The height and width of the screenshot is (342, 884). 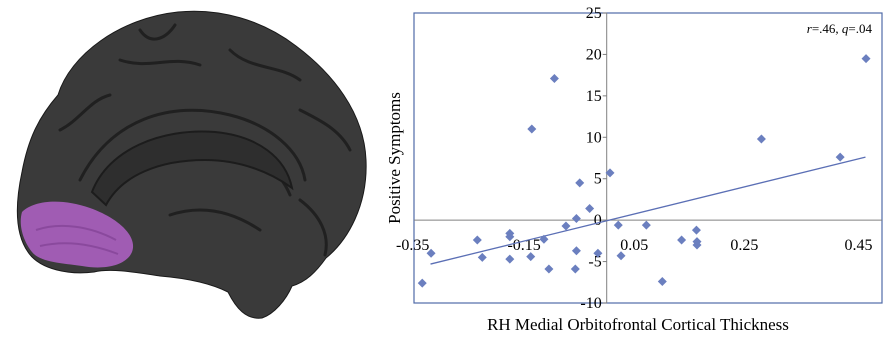 What do you see at coordinates (412, 245) in the screenshot?
I see `x-tick-label: -0.35` at bounding box center [412, 245].